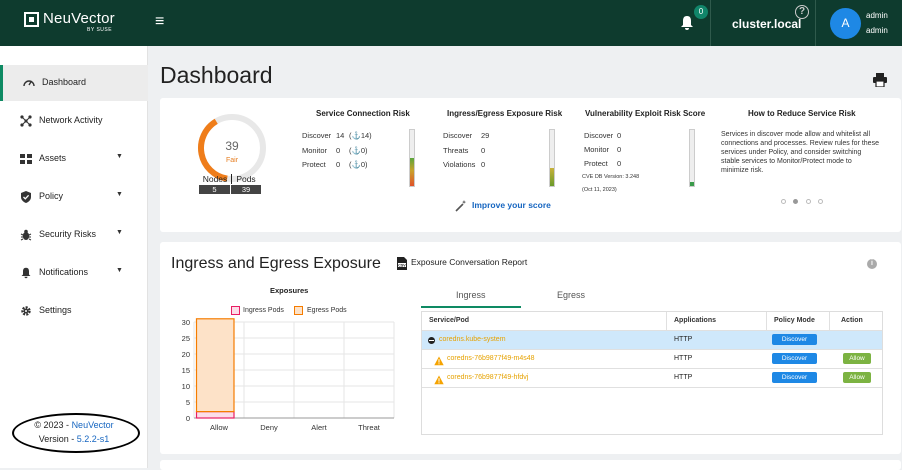 This screenshot has width=902, height=470. Describe the element at coordinates (235, 310) in the screenshot. I see `legend-swatch-ingress` at that location.